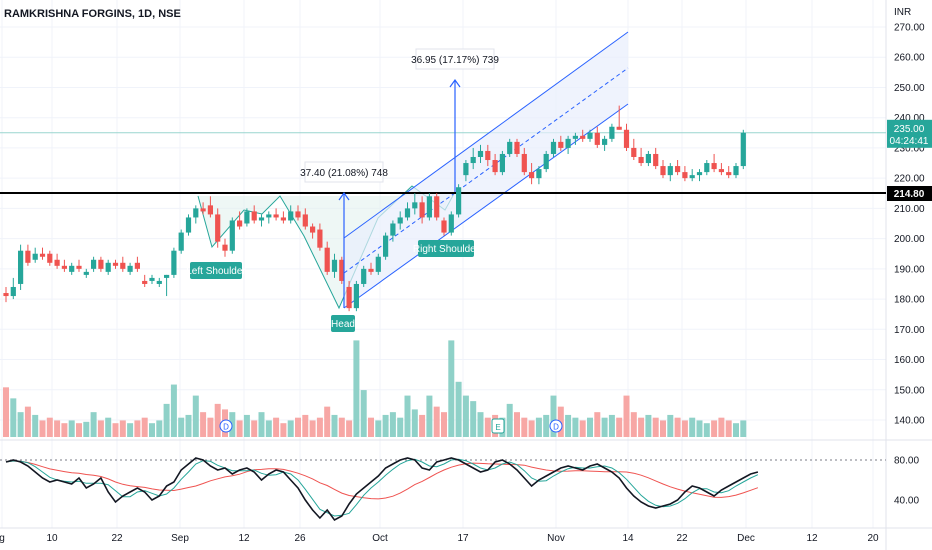 The width and height of the screenshot is (932, 550). Describe the element at coordinates (380, 538) in the screenshot. I see `time-tick-label: Oct` at that location.